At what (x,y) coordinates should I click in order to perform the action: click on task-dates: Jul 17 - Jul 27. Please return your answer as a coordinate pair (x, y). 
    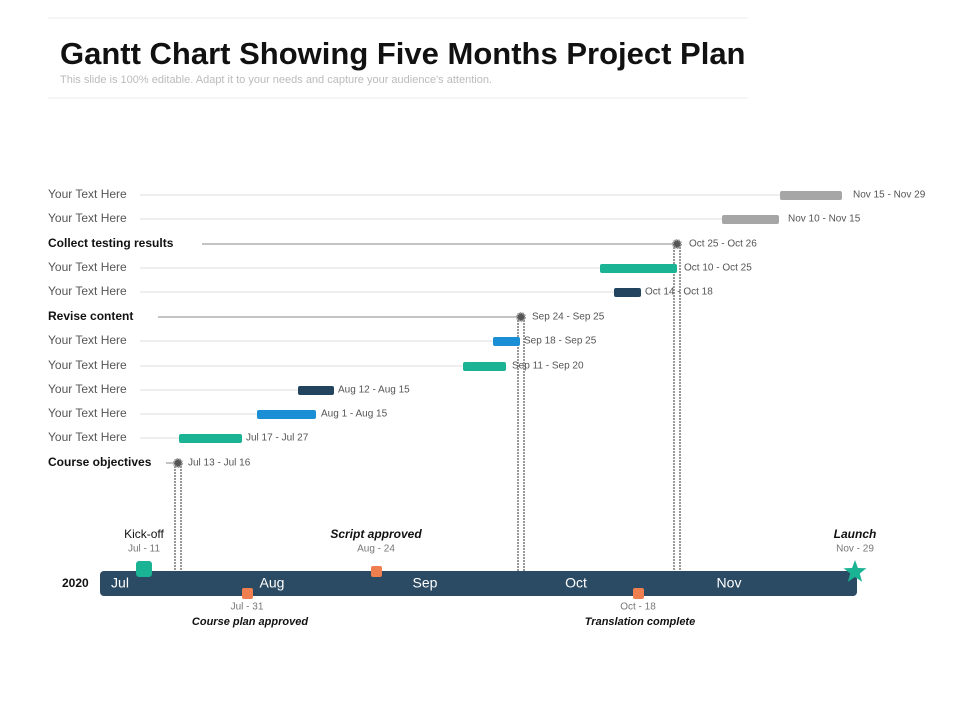
    Looking at the image, I should click on (277, 438).